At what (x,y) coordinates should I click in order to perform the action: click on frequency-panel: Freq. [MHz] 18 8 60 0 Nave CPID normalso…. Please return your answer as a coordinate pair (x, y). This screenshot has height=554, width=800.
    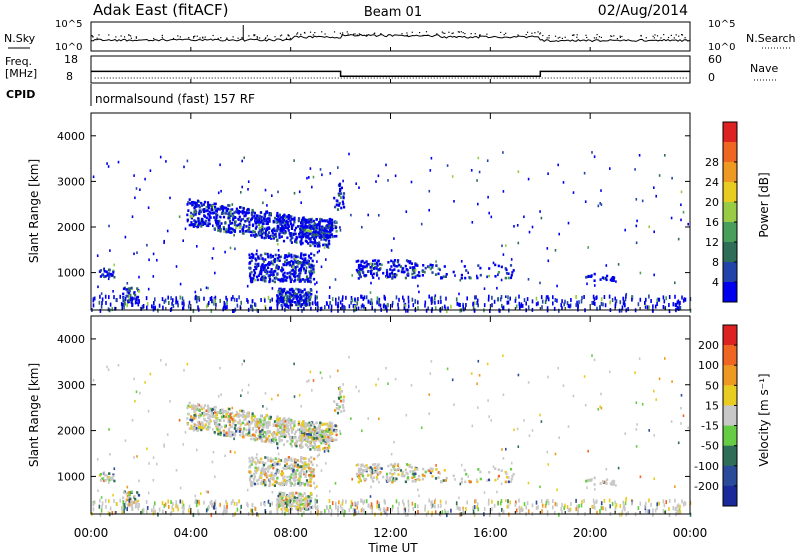
    Looking at the image, I should click on (391, 79).